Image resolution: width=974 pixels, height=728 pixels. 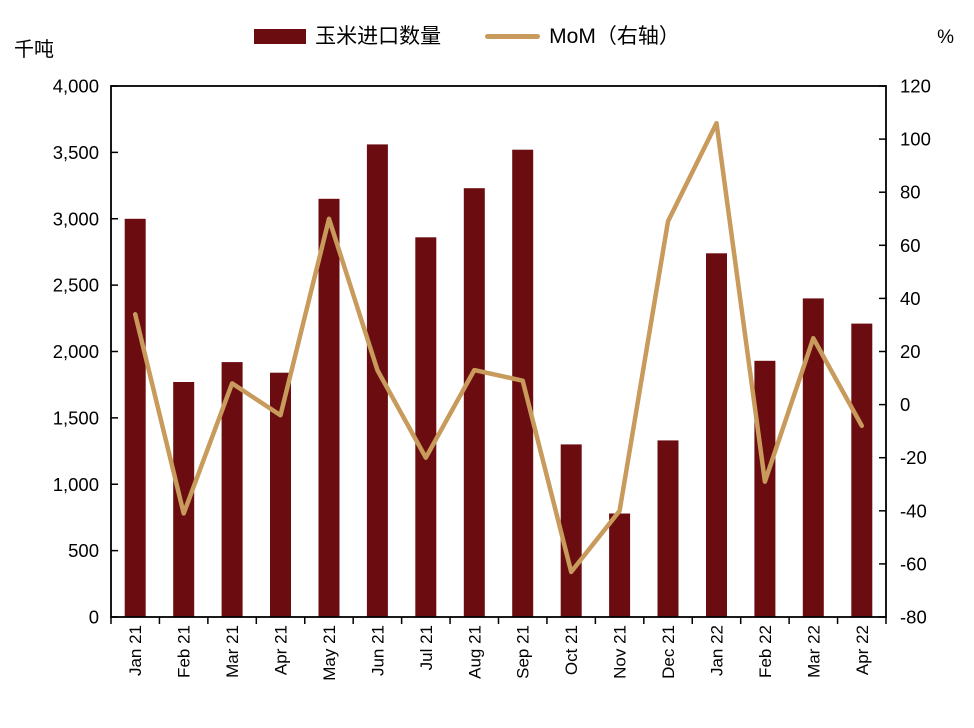 What do you see at coordinates (571, 650) in the screenshot?
I see `x-axis-label-oct-21: Oct 21` at bounding box center [571, 650].